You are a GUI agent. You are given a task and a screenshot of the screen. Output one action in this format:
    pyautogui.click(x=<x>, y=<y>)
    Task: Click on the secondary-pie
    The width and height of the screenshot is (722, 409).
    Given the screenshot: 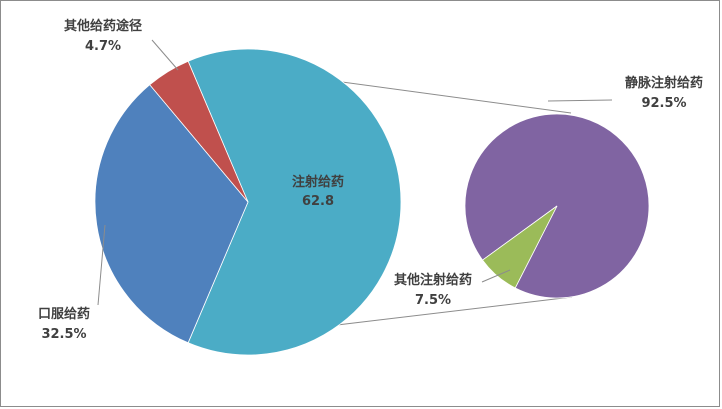 What is the action you would take?
    pyautogui.click(x=557, y=206)
    